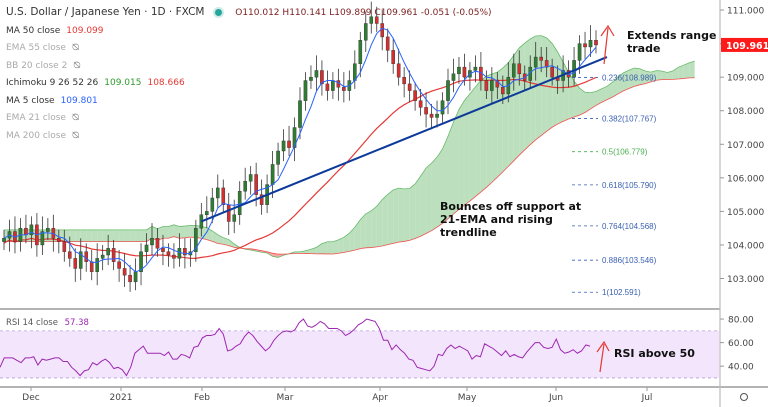 The image size is (768, 407). I want to click on time-tick-label: Jun, so click(555, 398).